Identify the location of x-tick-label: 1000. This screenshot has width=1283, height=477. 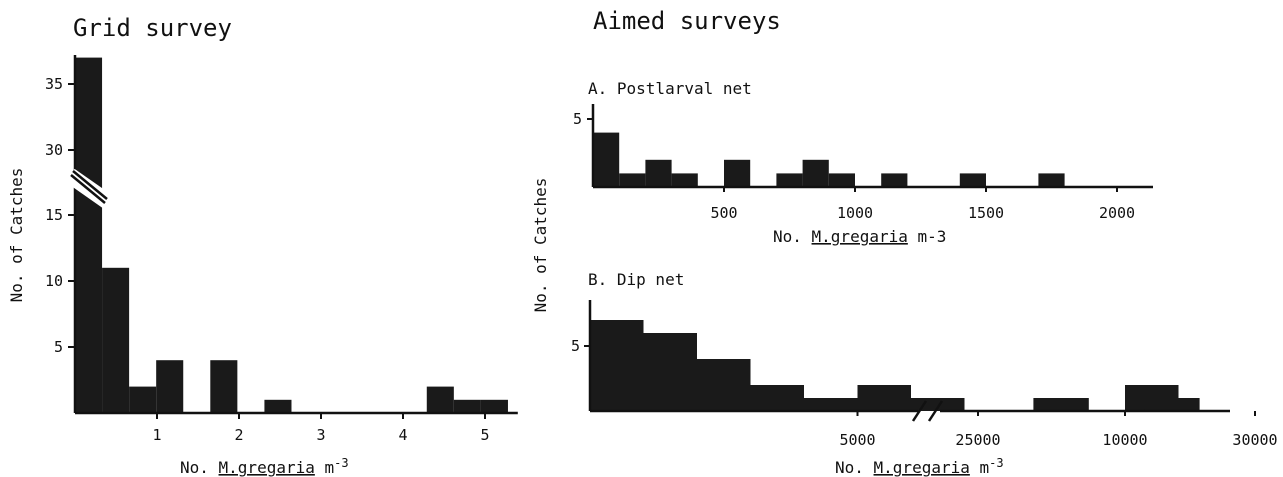
(855, 213).